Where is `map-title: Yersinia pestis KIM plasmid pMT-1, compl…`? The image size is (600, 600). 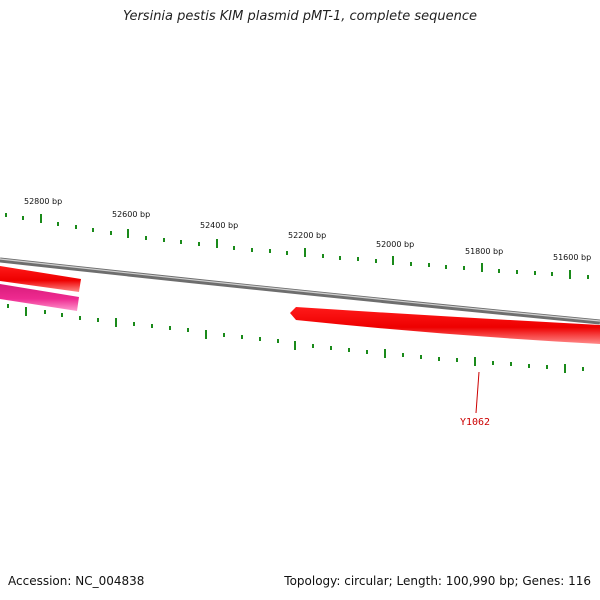 map-title: Yersinia pestis KIM plasmid pMT-1, compl… is located at coordinates (300, 16).